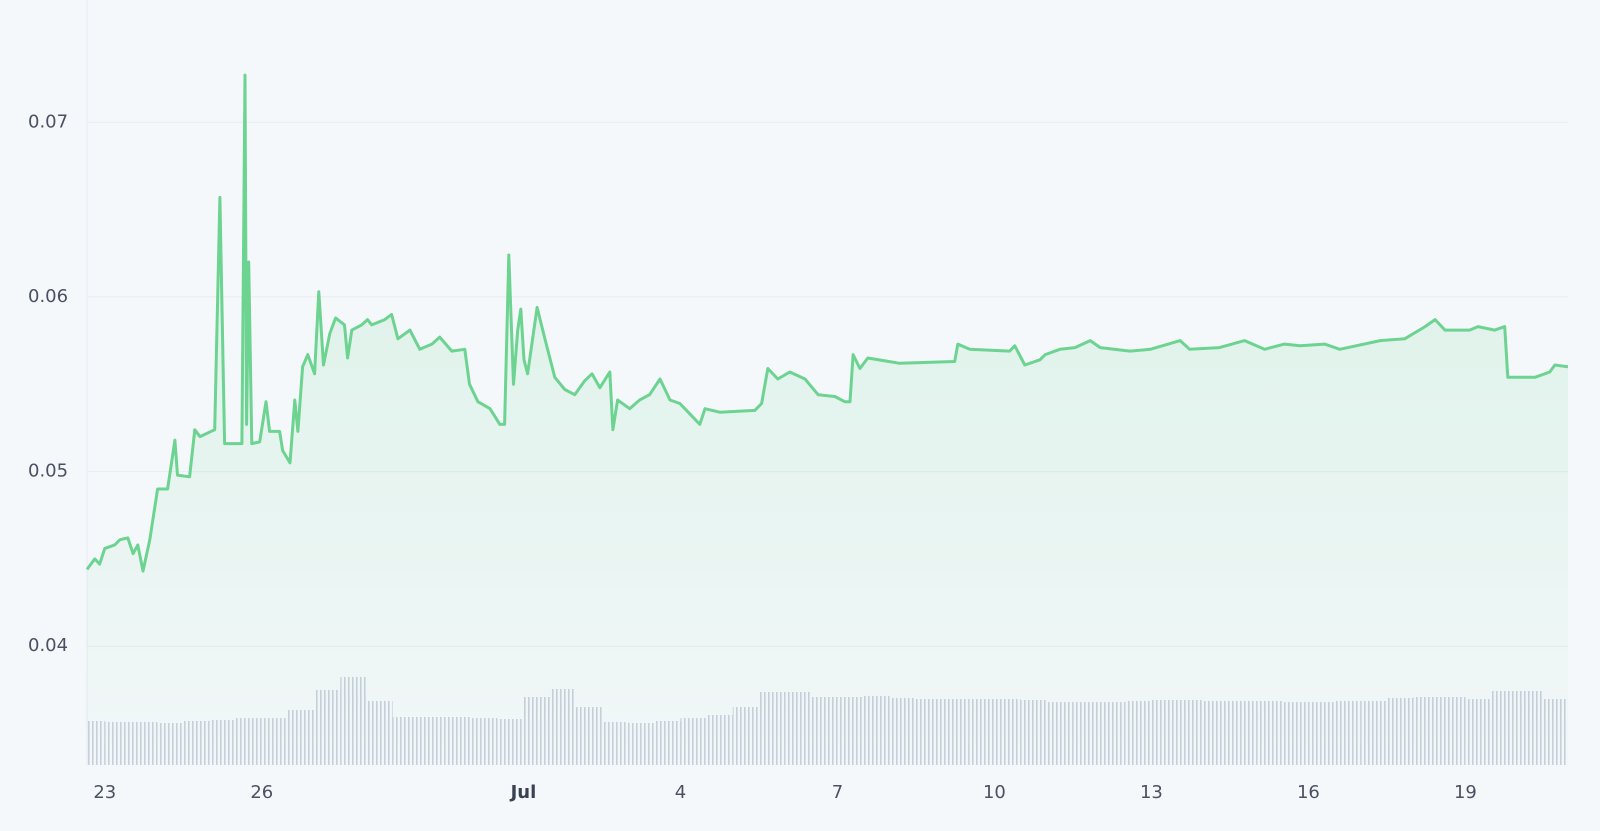 Image resolution: width=1600 pixels, height=831 pixels. Describe the element at coordinates (680, 792) in the screenshot. I see `x-tick-label: 4` at that location.